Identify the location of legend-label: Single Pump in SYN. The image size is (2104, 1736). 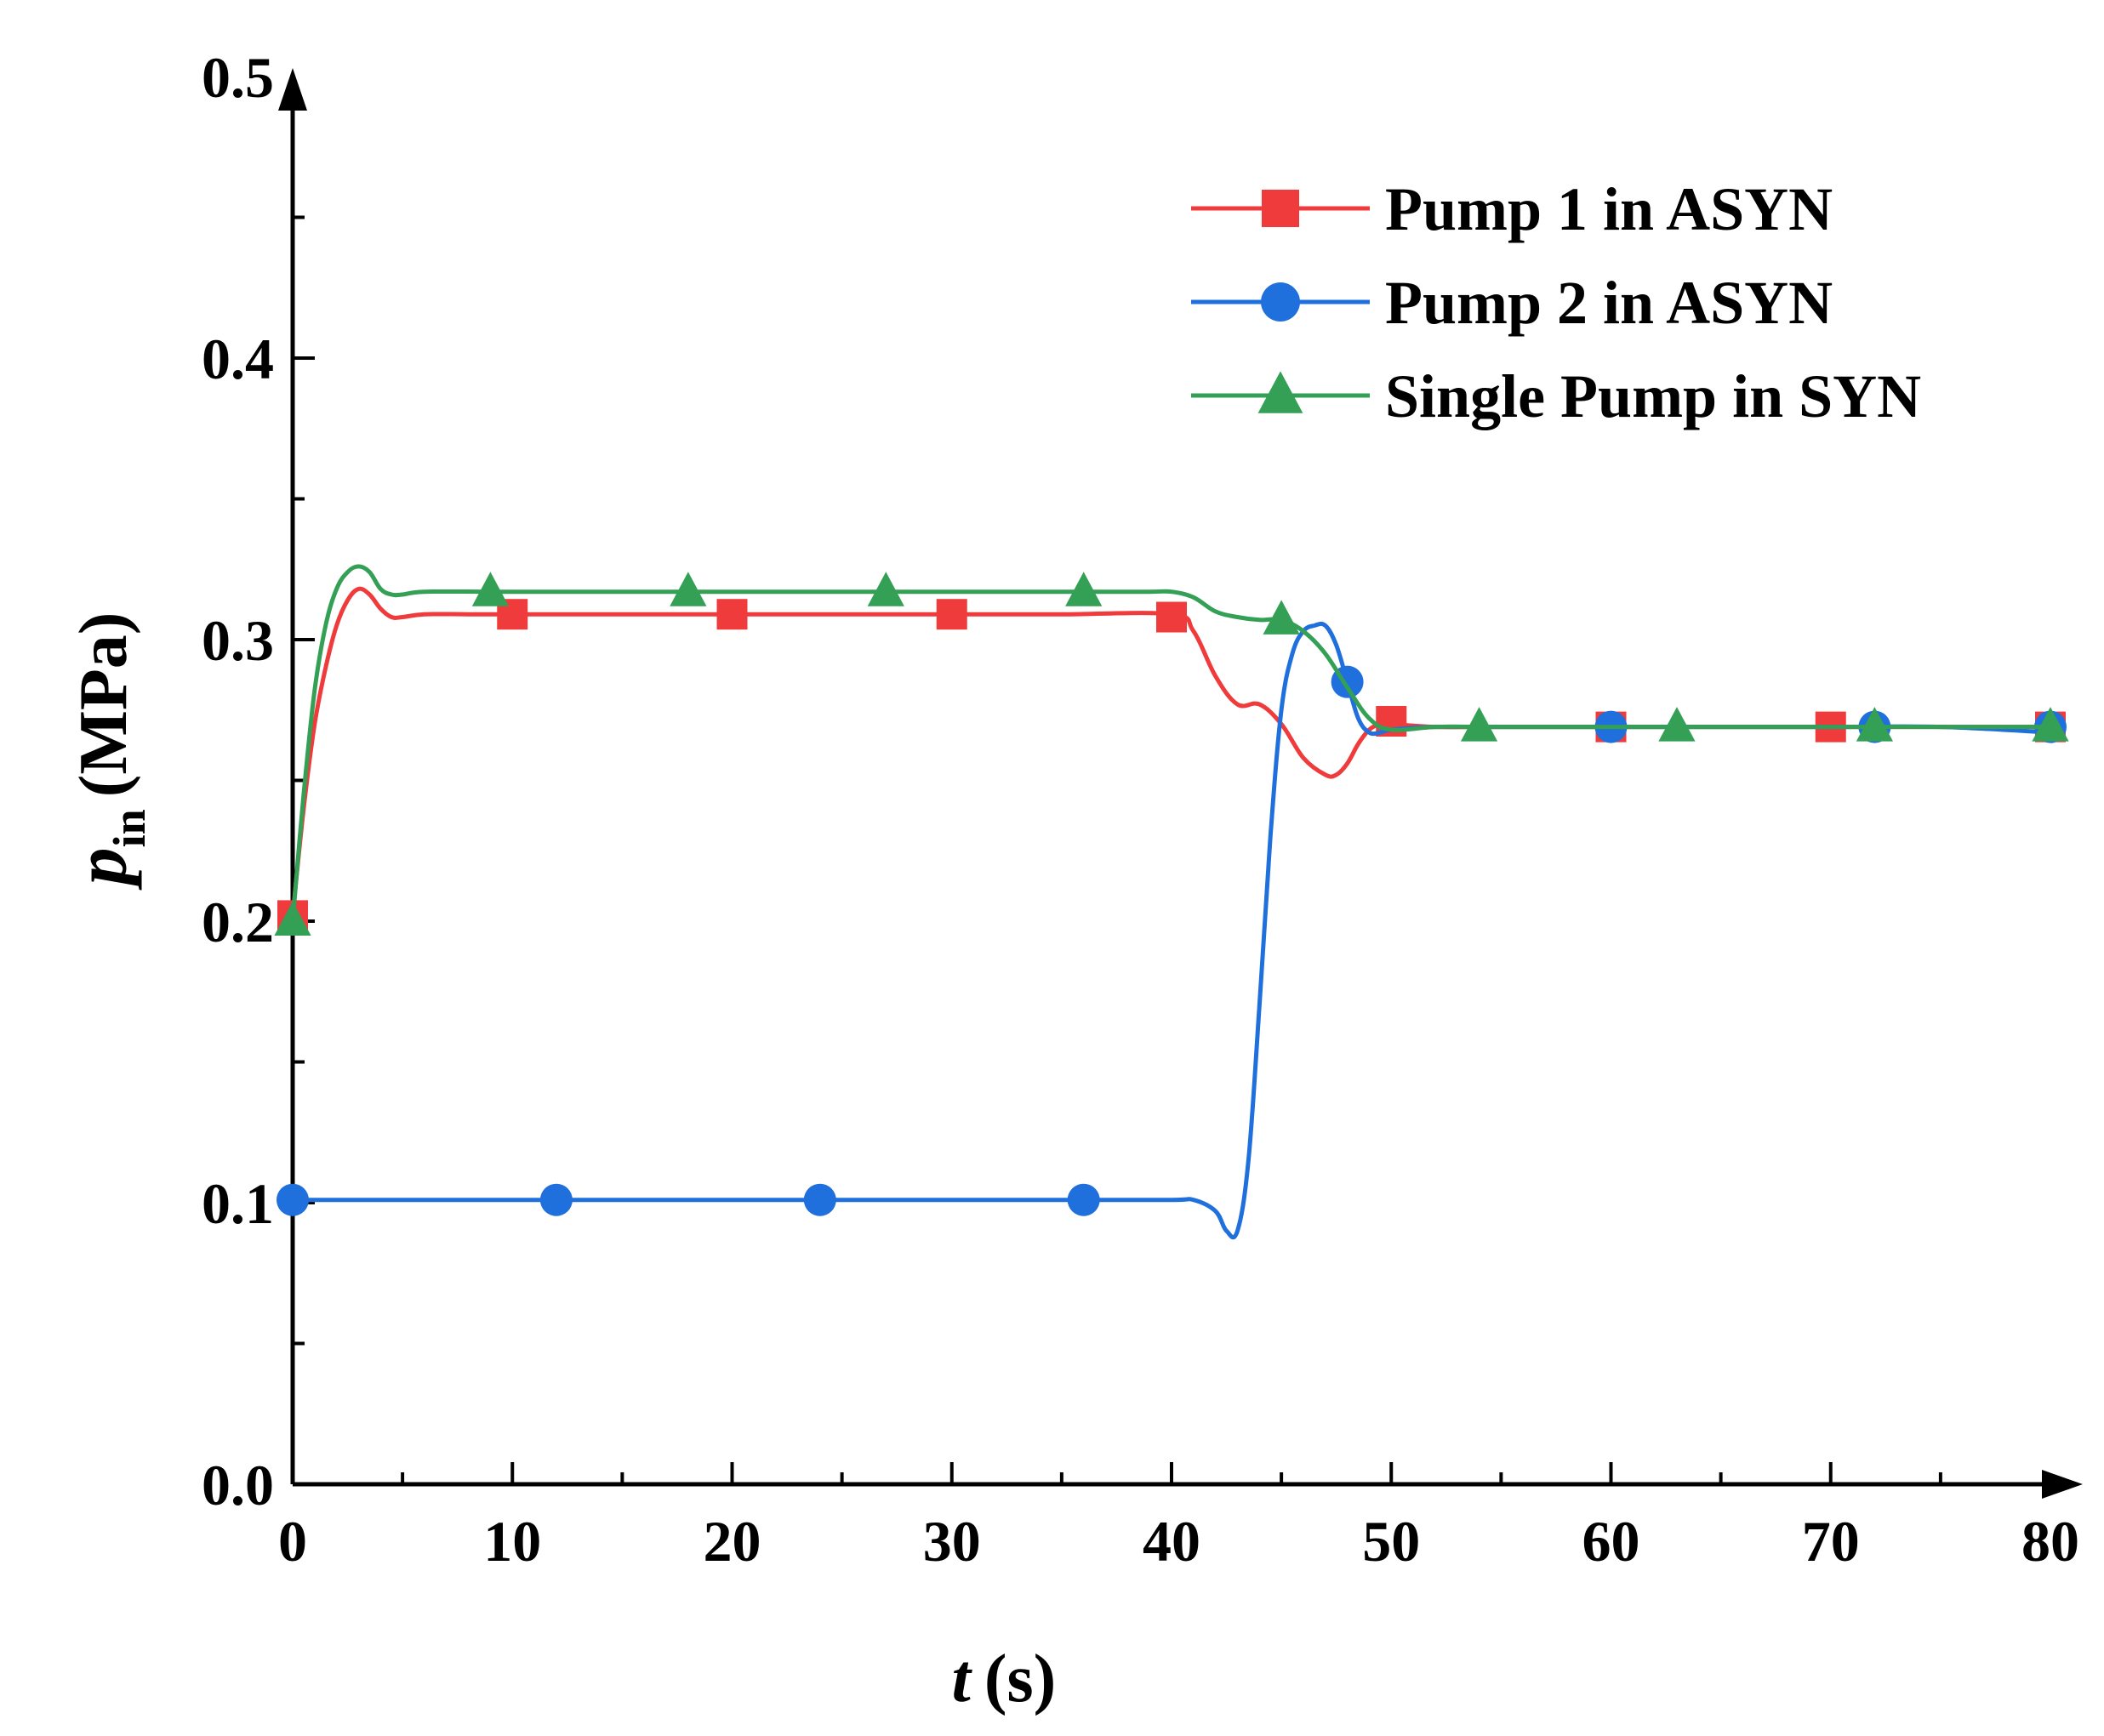
(1653, 396).